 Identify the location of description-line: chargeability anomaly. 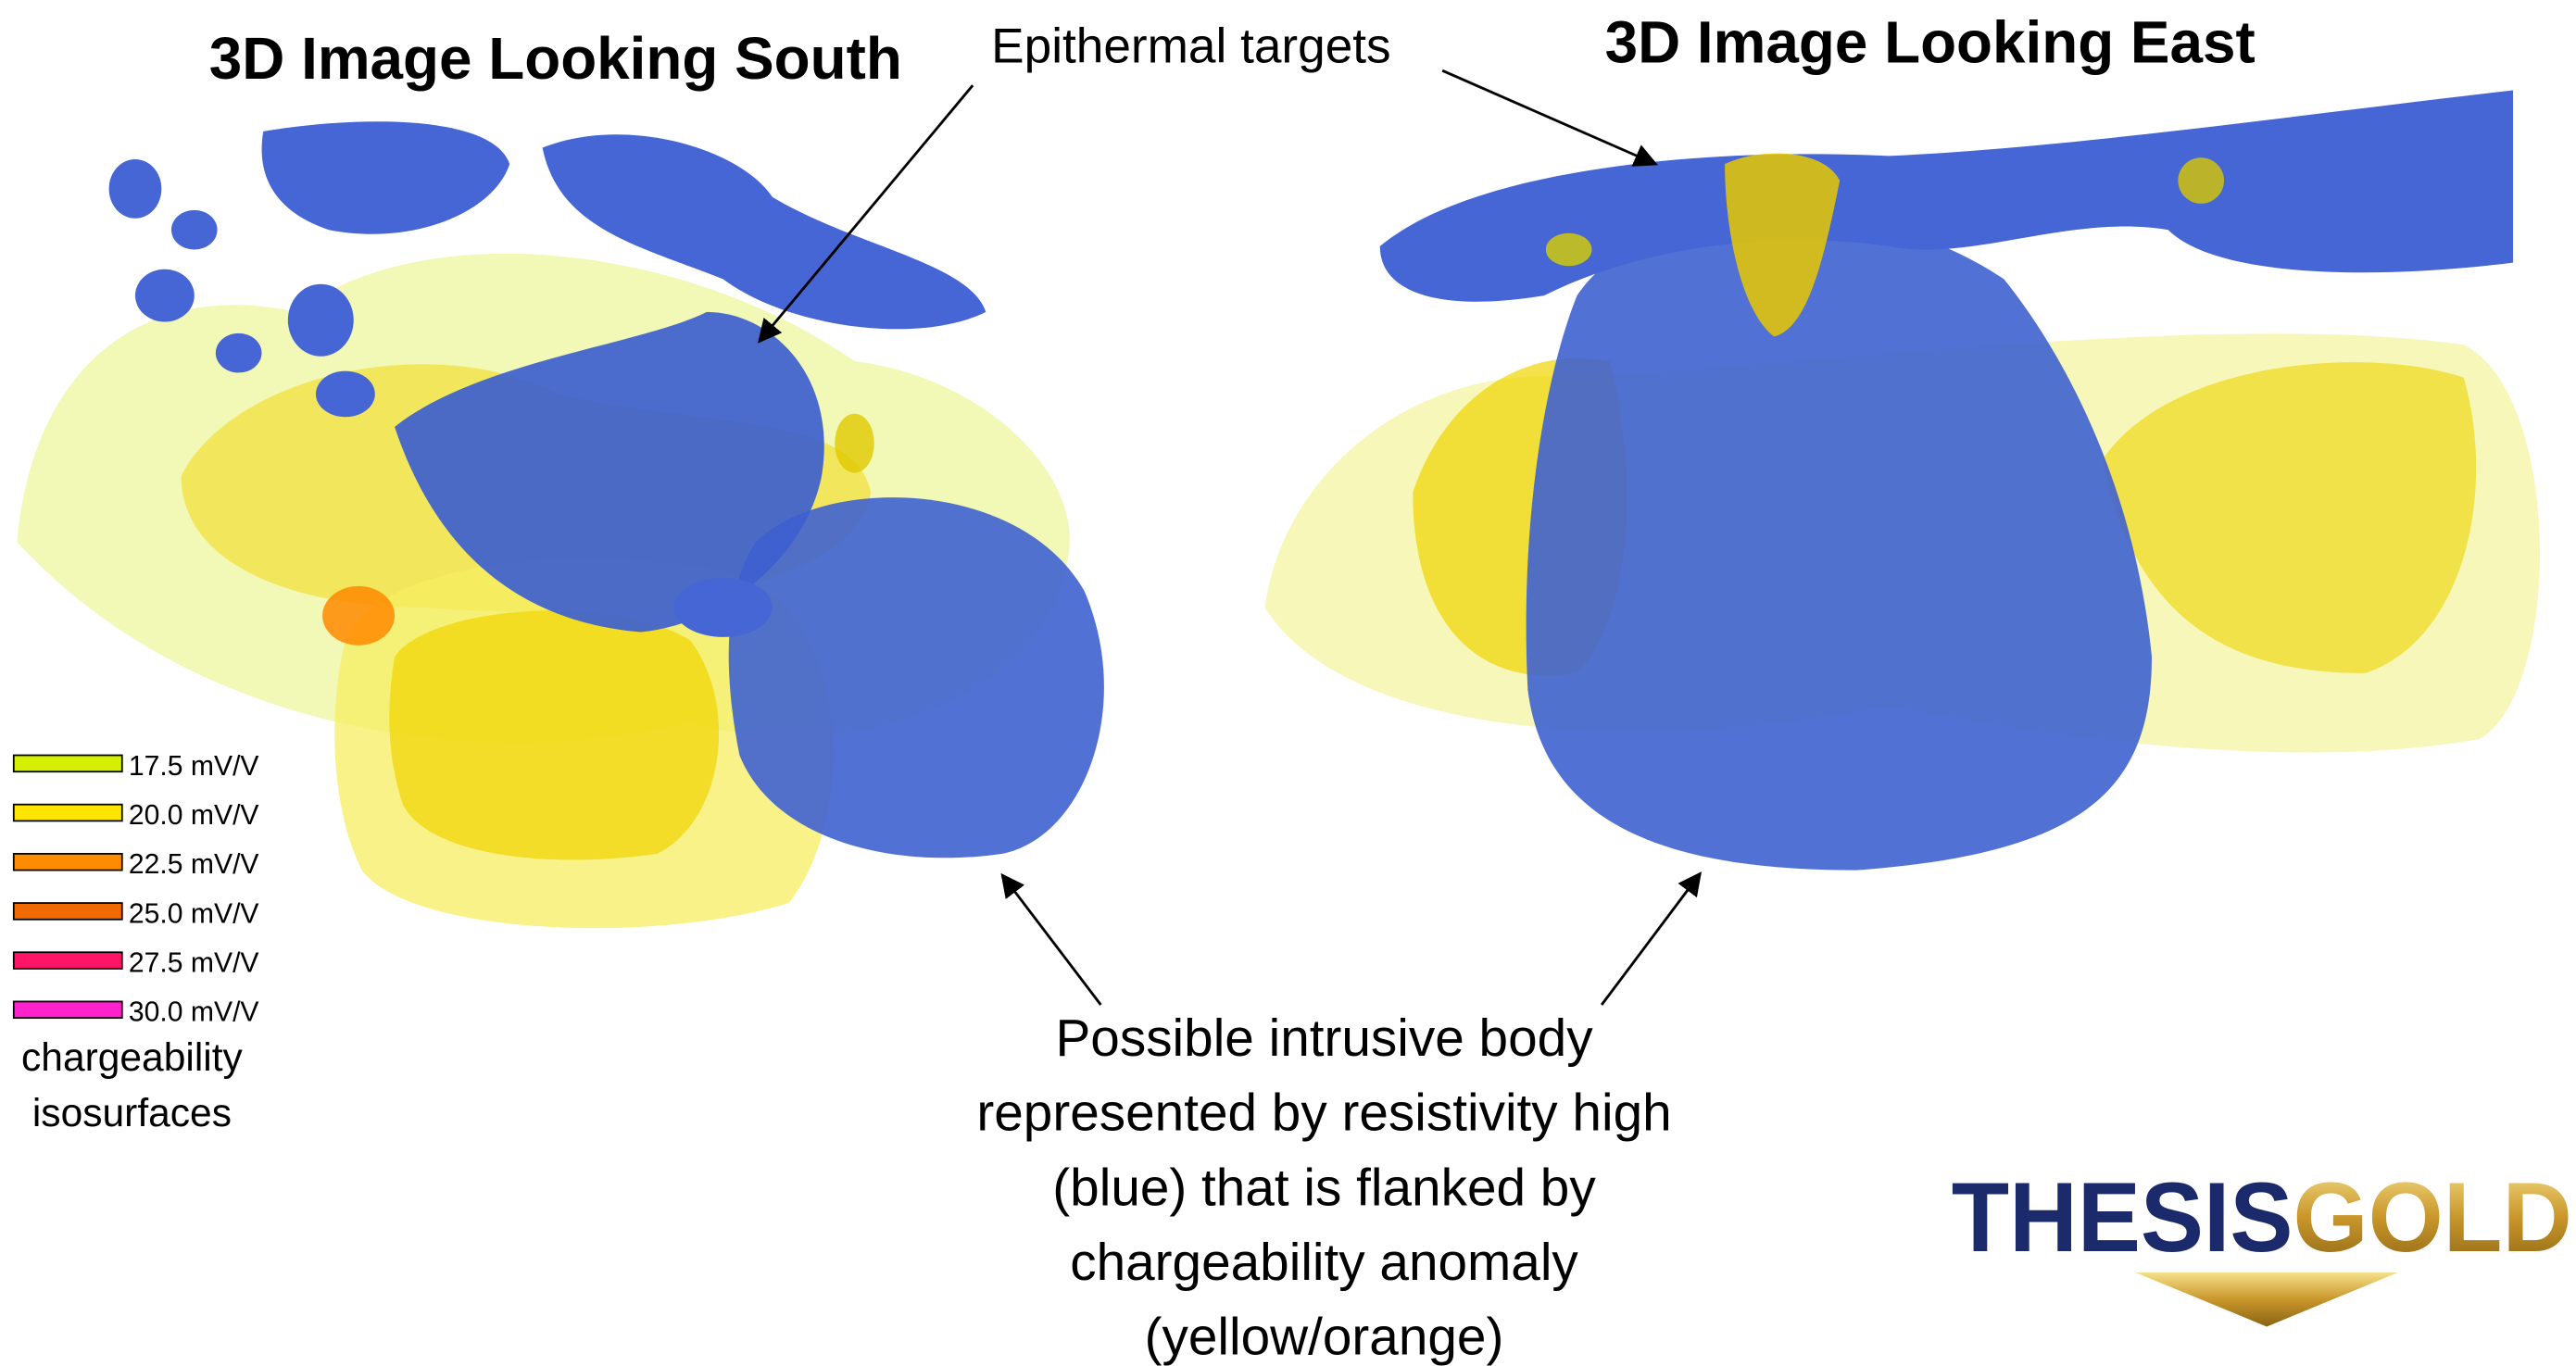
(1324, 1263).